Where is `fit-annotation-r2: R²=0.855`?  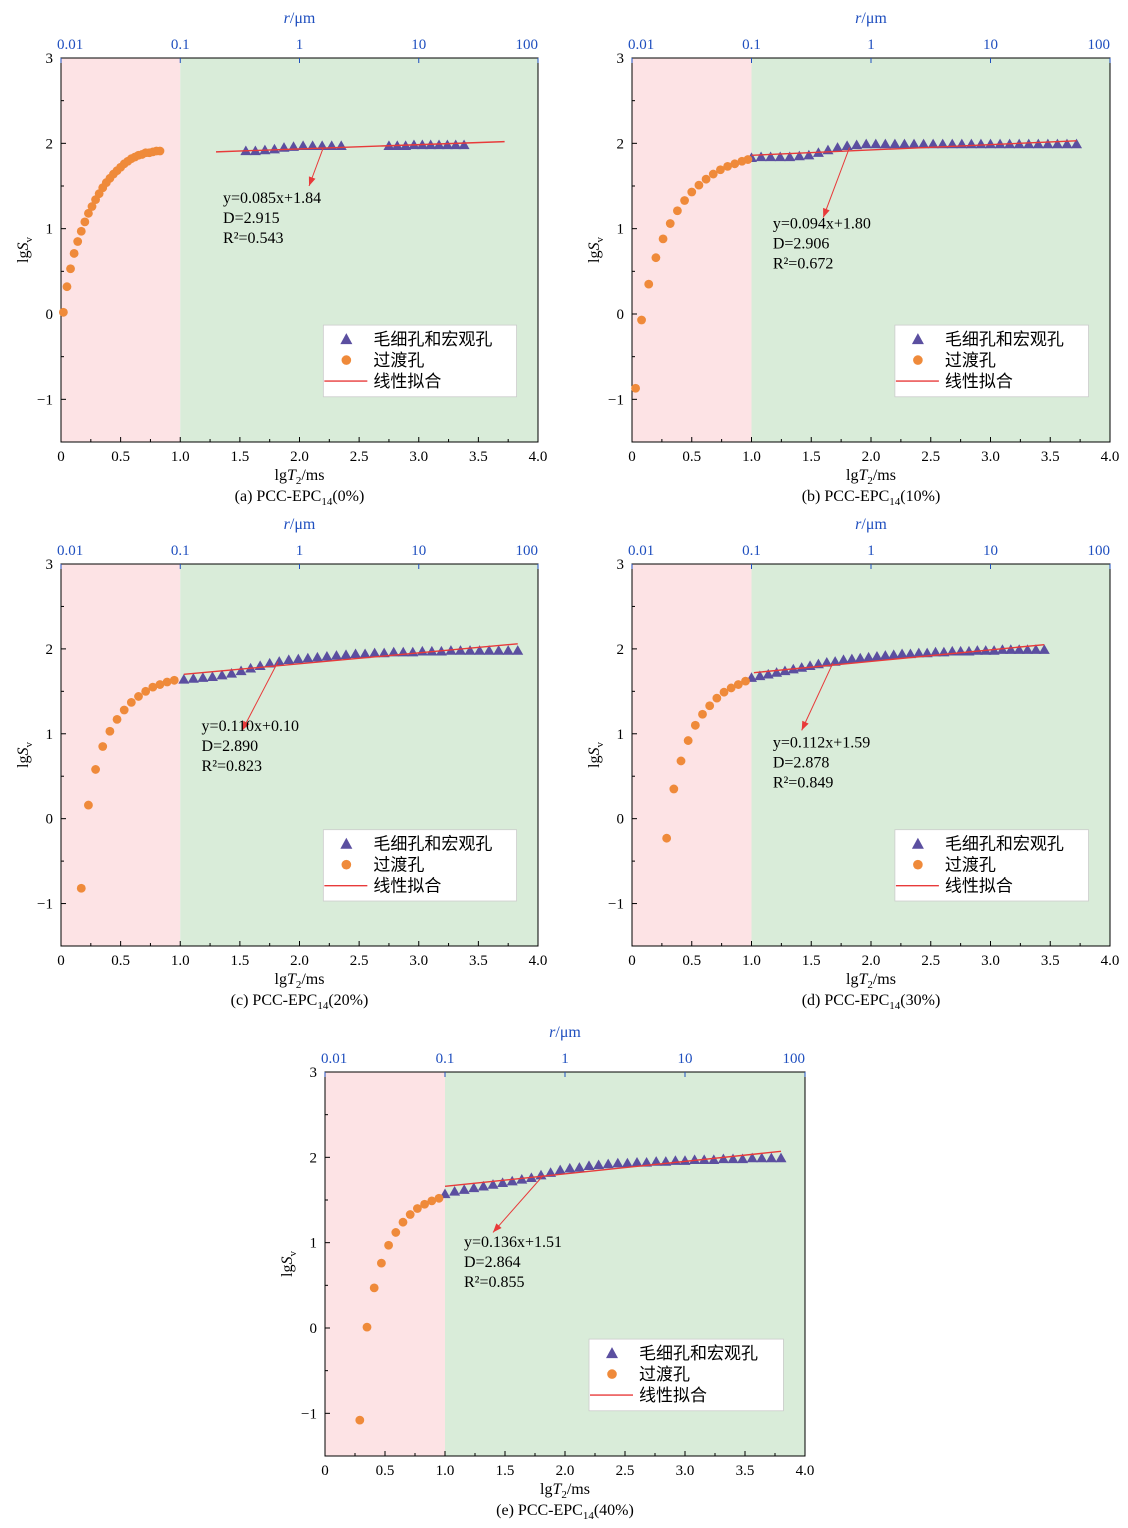
fit-annotation-r2: R²=0.855 is located at coordinates (494, 1282).